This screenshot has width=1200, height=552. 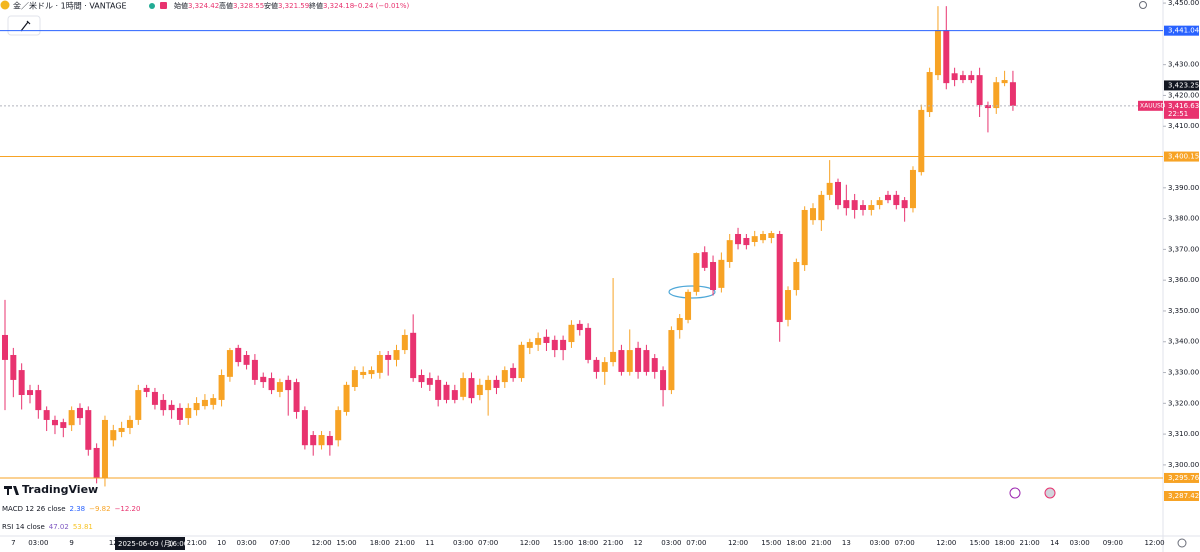 What do you see at coordinates (1183, 188) in the screenshot?
I see `y-tick-label: 3,390.00` at bounding box center [1183, 188].